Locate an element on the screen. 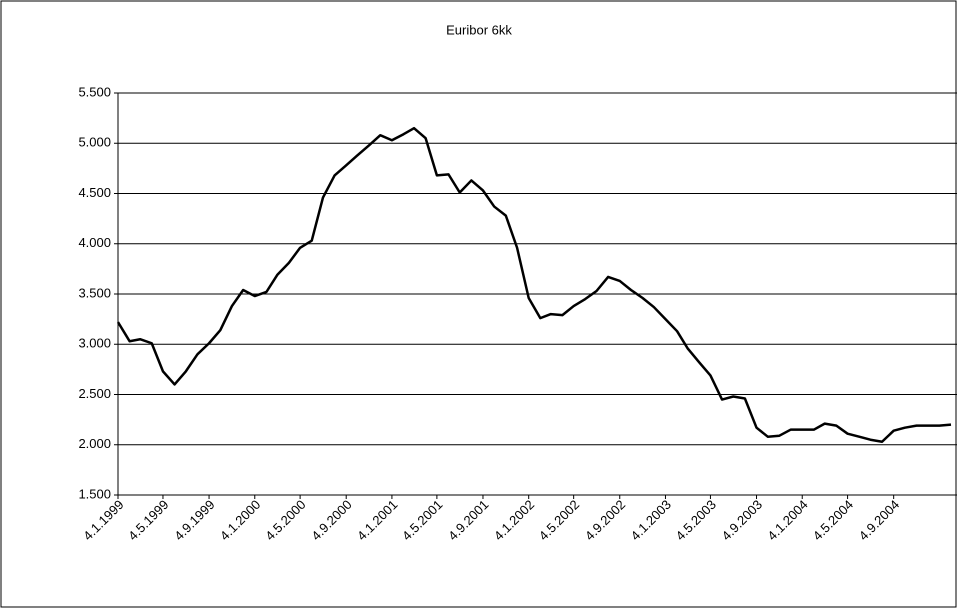 The width and height of the screenshot is (958, 610). y-tick-label: 5.500 is located at coordinates (94, 91).